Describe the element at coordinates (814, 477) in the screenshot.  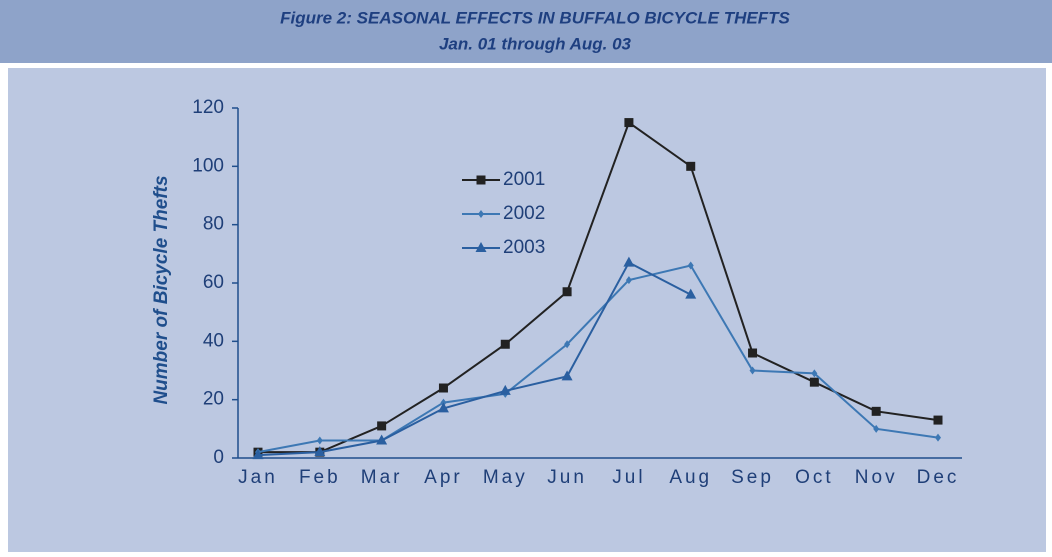
I see `x-tick-label: Oct` at that location.